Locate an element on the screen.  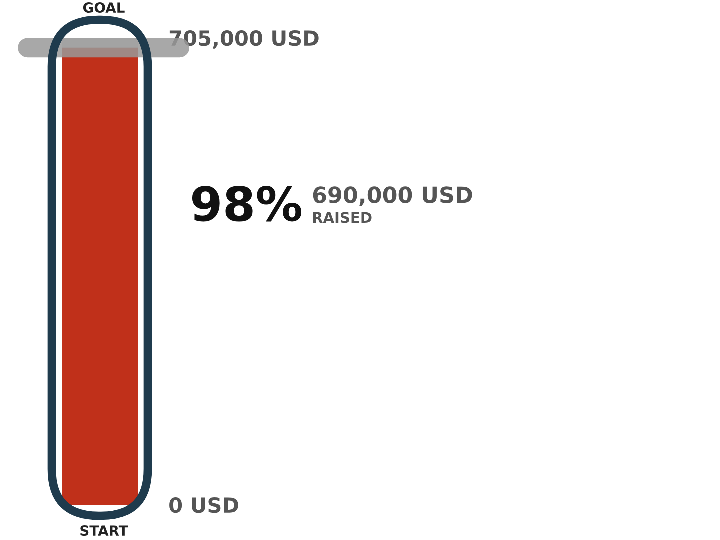
y-tick-label: 705,000 USD is located at coordinates (244, 39).